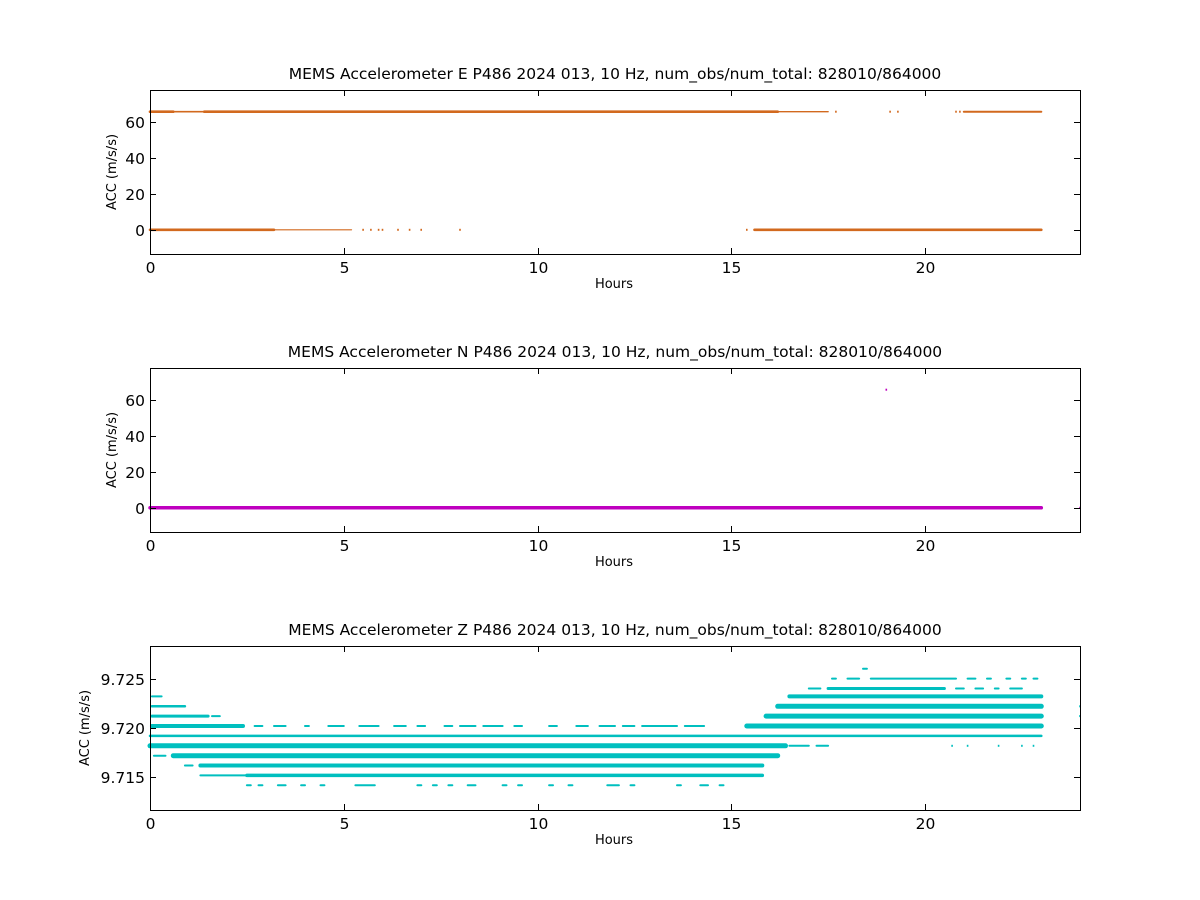  Describe the element at coordinates (345, 546) in the screenshot. I see `subplot-n-xtick-label-1: 5` at that location.